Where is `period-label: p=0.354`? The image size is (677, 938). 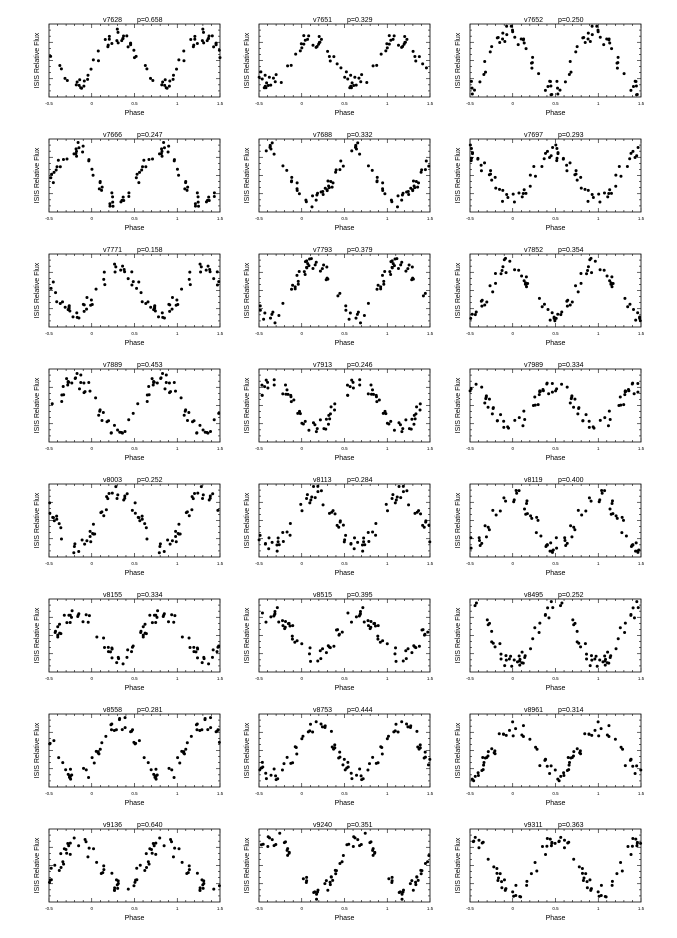 period-label: p=0.354 is located at coordinates (571, 250).